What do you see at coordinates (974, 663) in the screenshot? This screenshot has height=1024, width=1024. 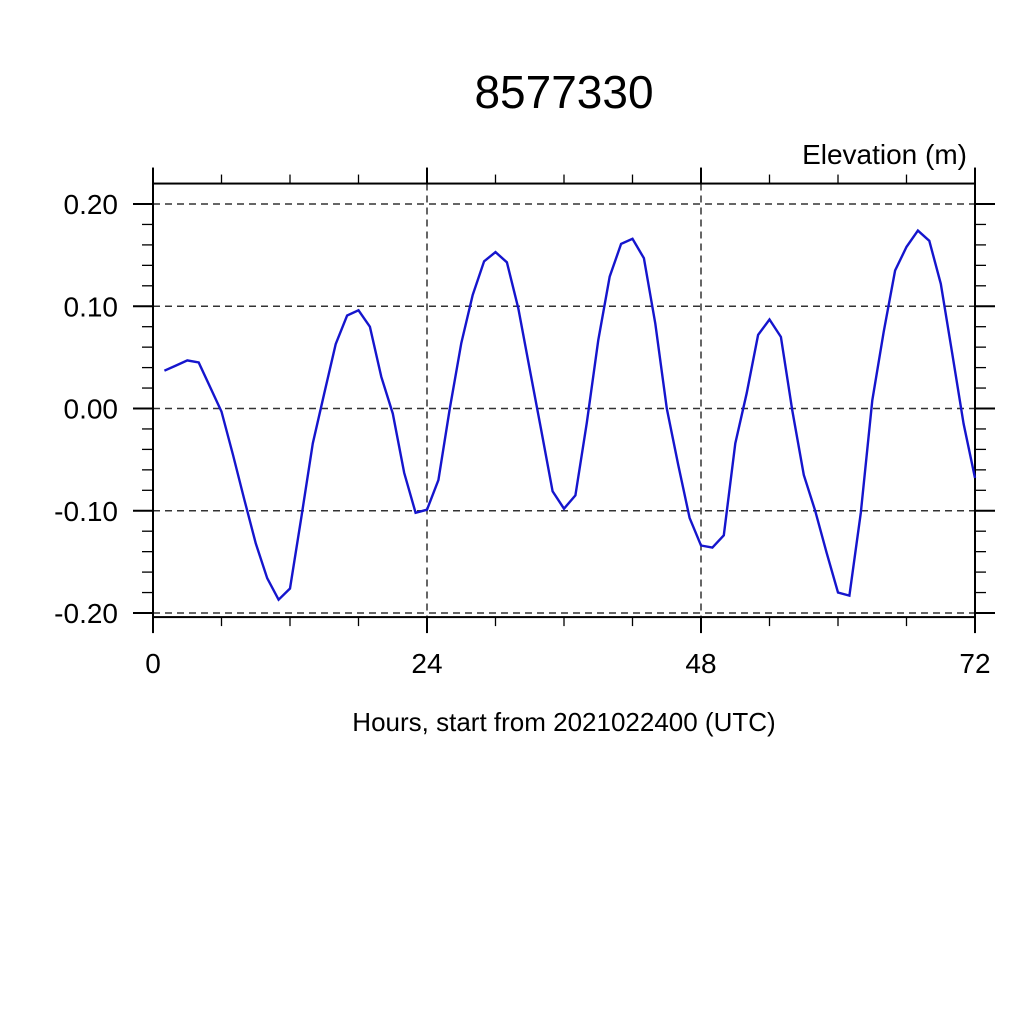 I see `x-tick-label: 72` at bounding box center [974, 663].